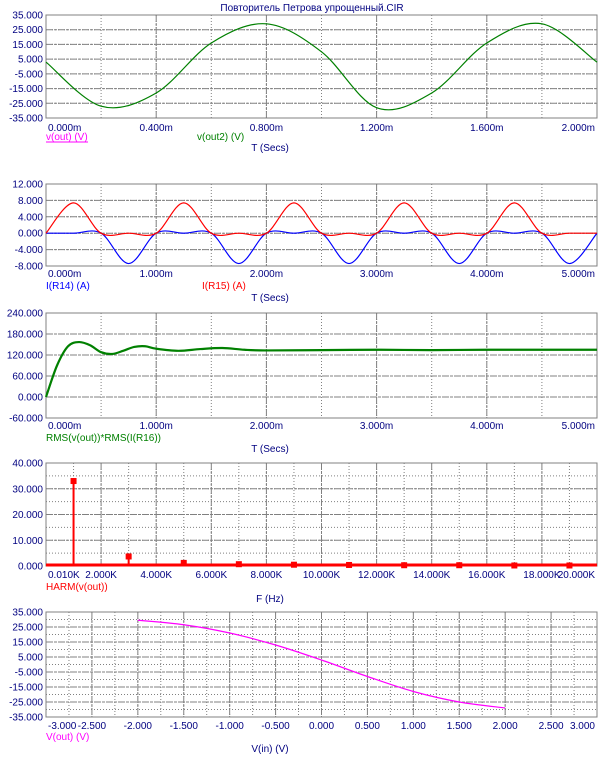 This screenshot has width=616, height=761. What do you see at coordinates (321, 726) in the screenshot?
I see `x-tick-label: 0.000` at bounding box center [321, 726].